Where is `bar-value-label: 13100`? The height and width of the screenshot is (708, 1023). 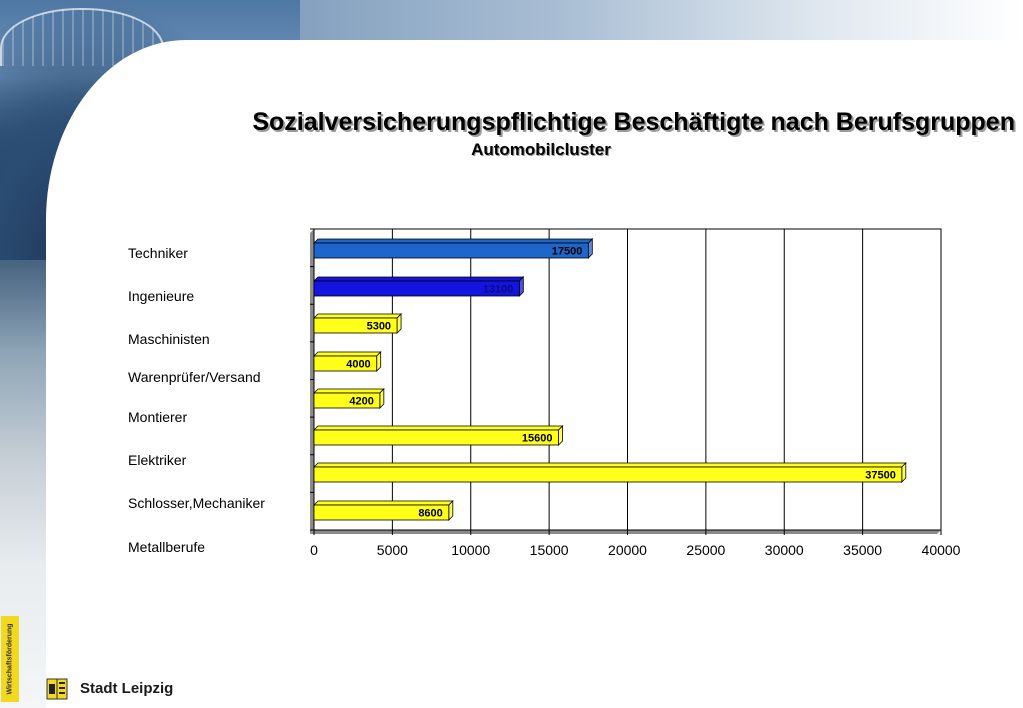
bar-value-label: 13100 is located at coordinates (498, 290).